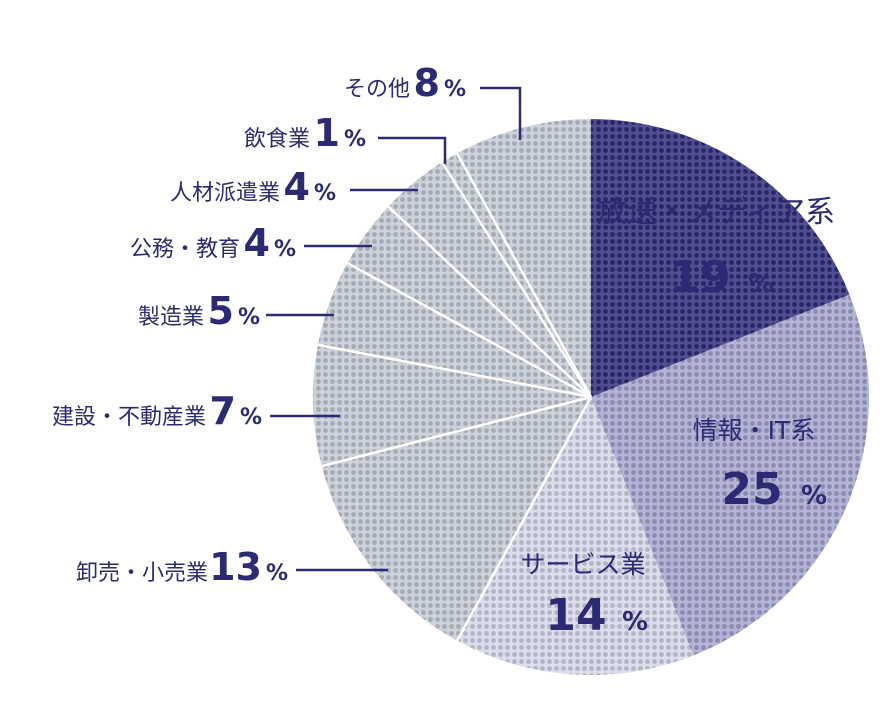  What do you see at coordinates (327, 133) in the screenshot?
I see `slice-value-8: 1` at bounding box center [327, 133].